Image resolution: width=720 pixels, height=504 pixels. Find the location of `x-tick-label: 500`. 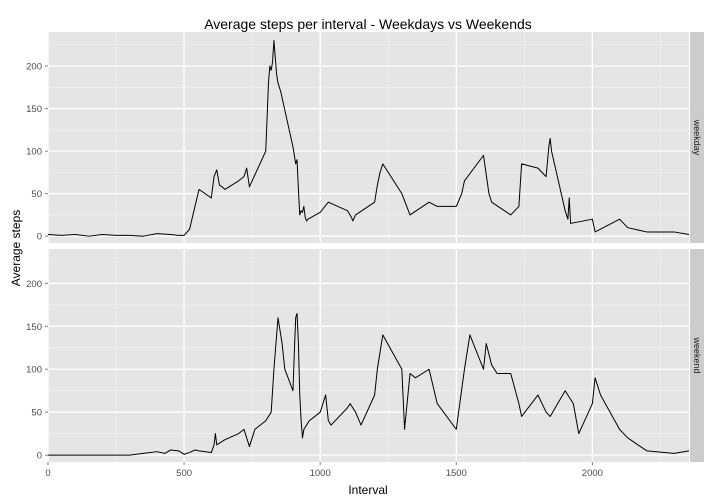

x-tick-label: 500 is located at coordinates (184, 473).